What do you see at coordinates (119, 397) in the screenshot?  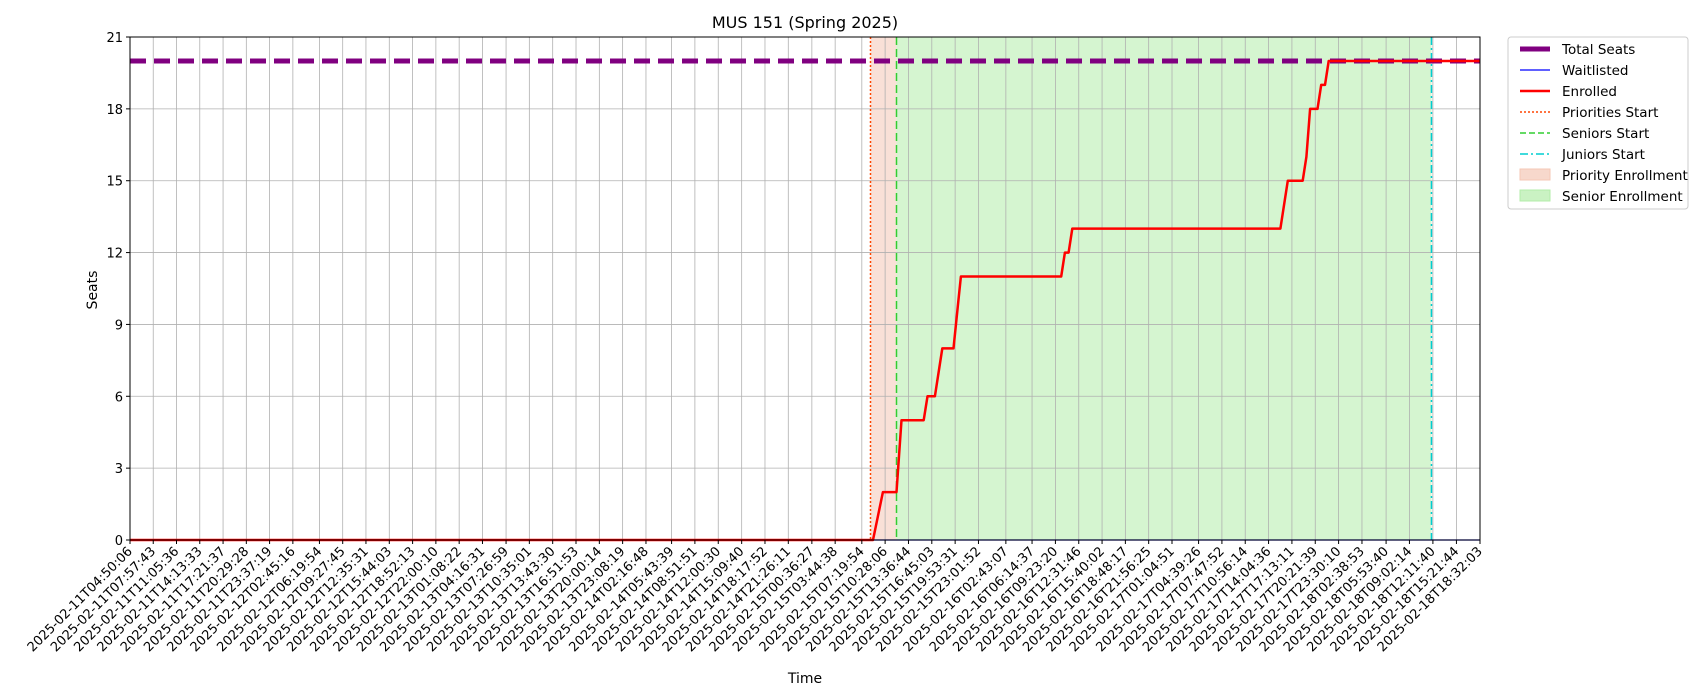 I see `y-tick-label: 6` at bounding box center [119, 397].